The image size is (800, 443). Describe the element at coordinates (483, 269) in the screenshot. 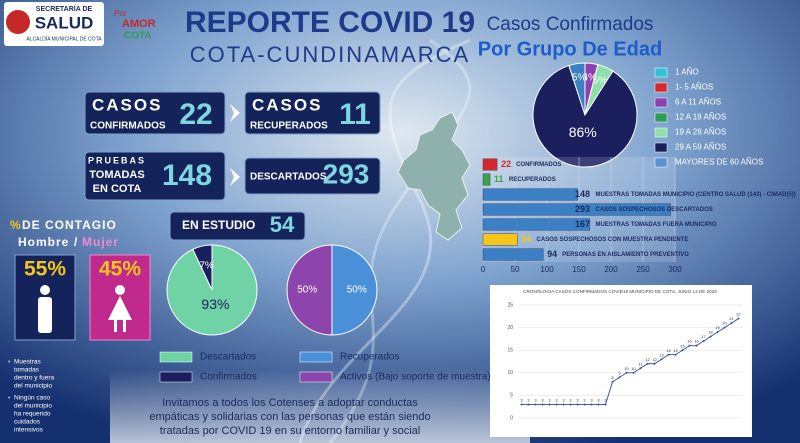

I see `x-tick-label: 0` at that location.